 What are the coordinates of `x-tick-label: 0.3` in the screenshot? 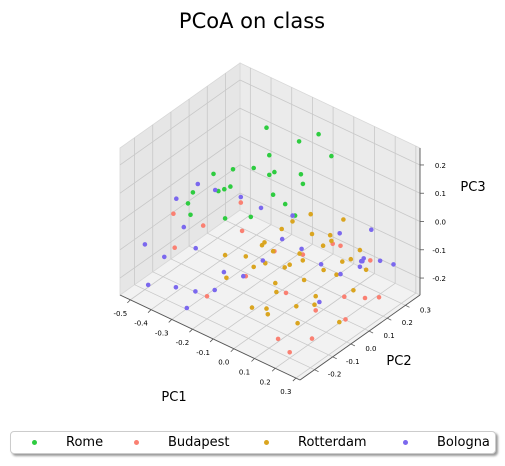 It's located at (285, 392).